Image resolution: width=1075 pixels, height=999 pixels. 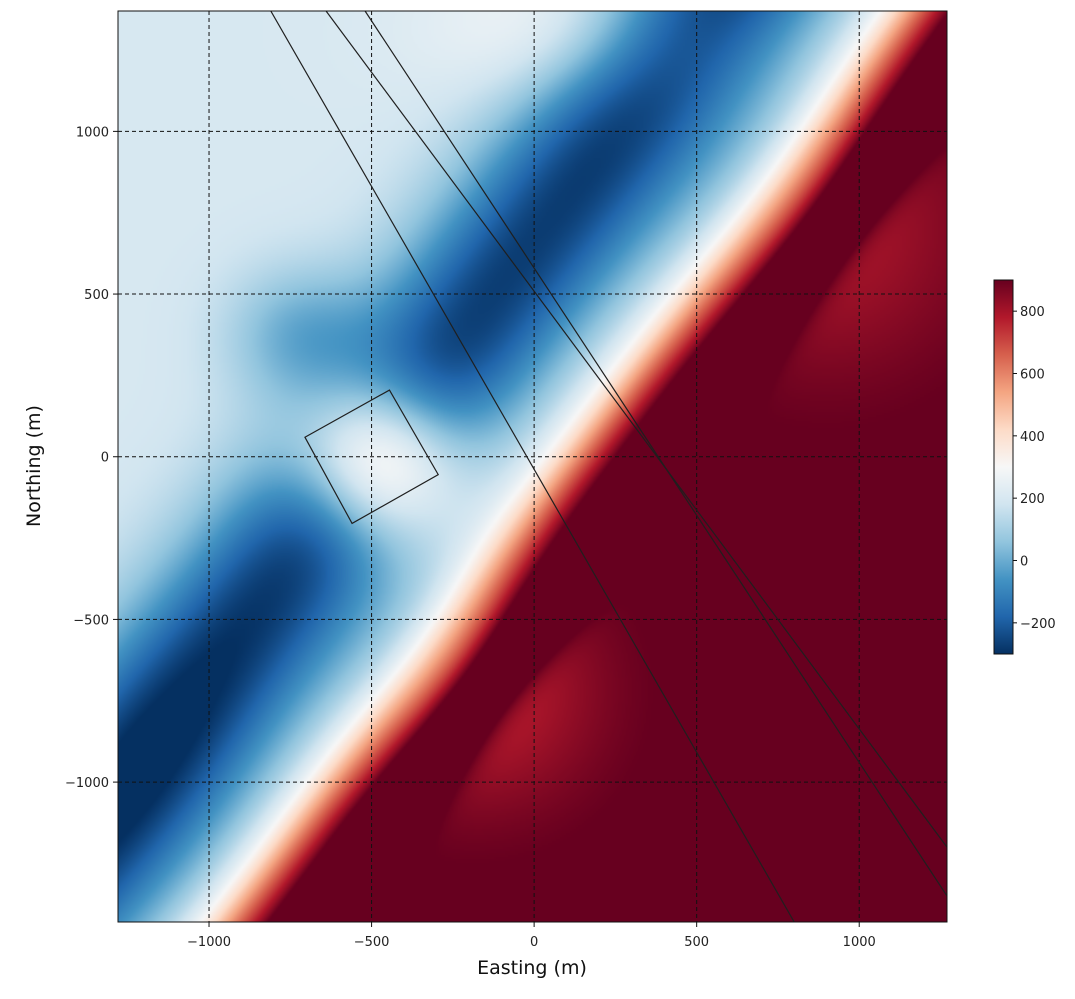 I want to click on x-tick-label: −500, so click(x=372, y=942).